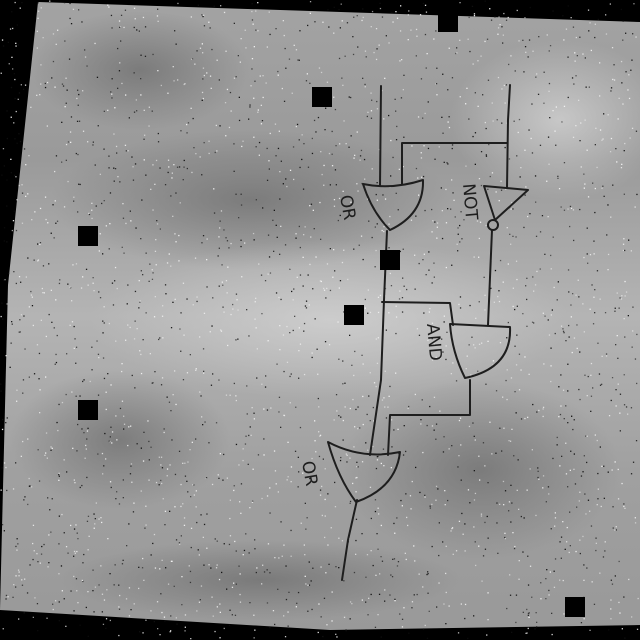 The image size is (640, 640). What do you see at coordinates (508, 136) in the screenshot?
I see `input-wire-right` at bounding box center [508, 136].